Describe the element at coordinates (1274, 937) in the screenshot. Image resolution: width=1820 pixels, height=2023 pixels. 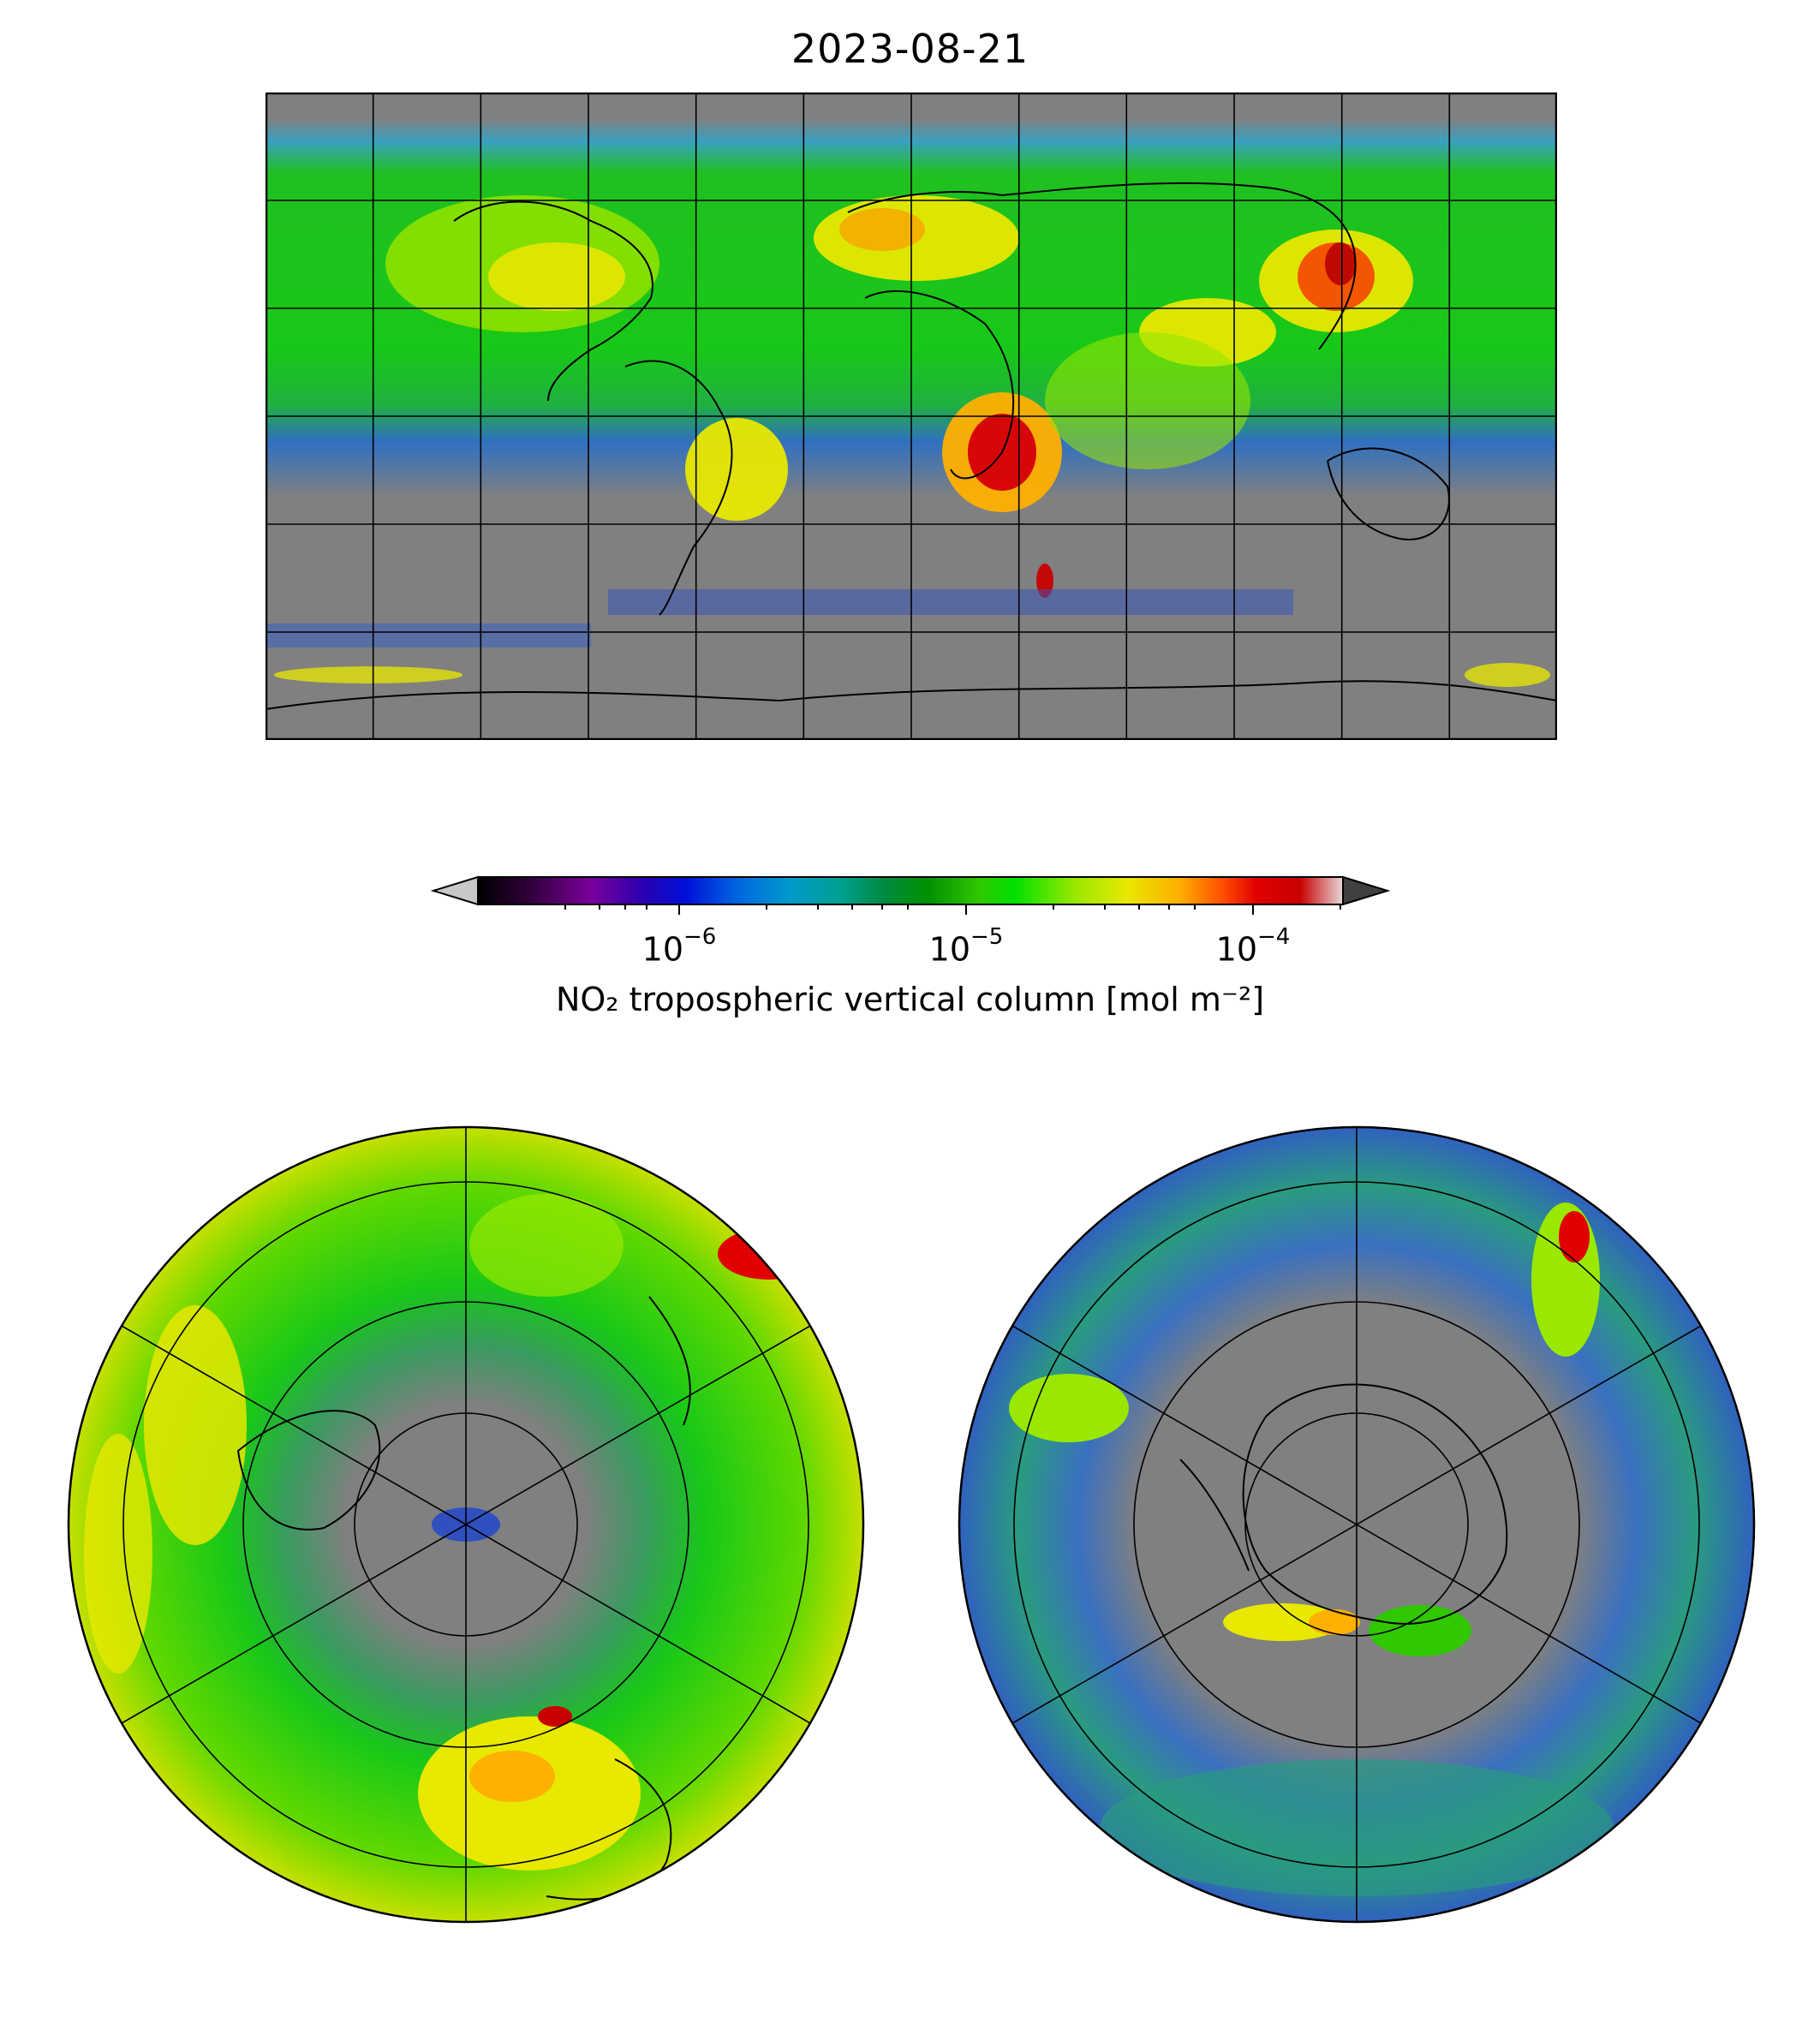
I see `tick-exponent: −4` at that location.